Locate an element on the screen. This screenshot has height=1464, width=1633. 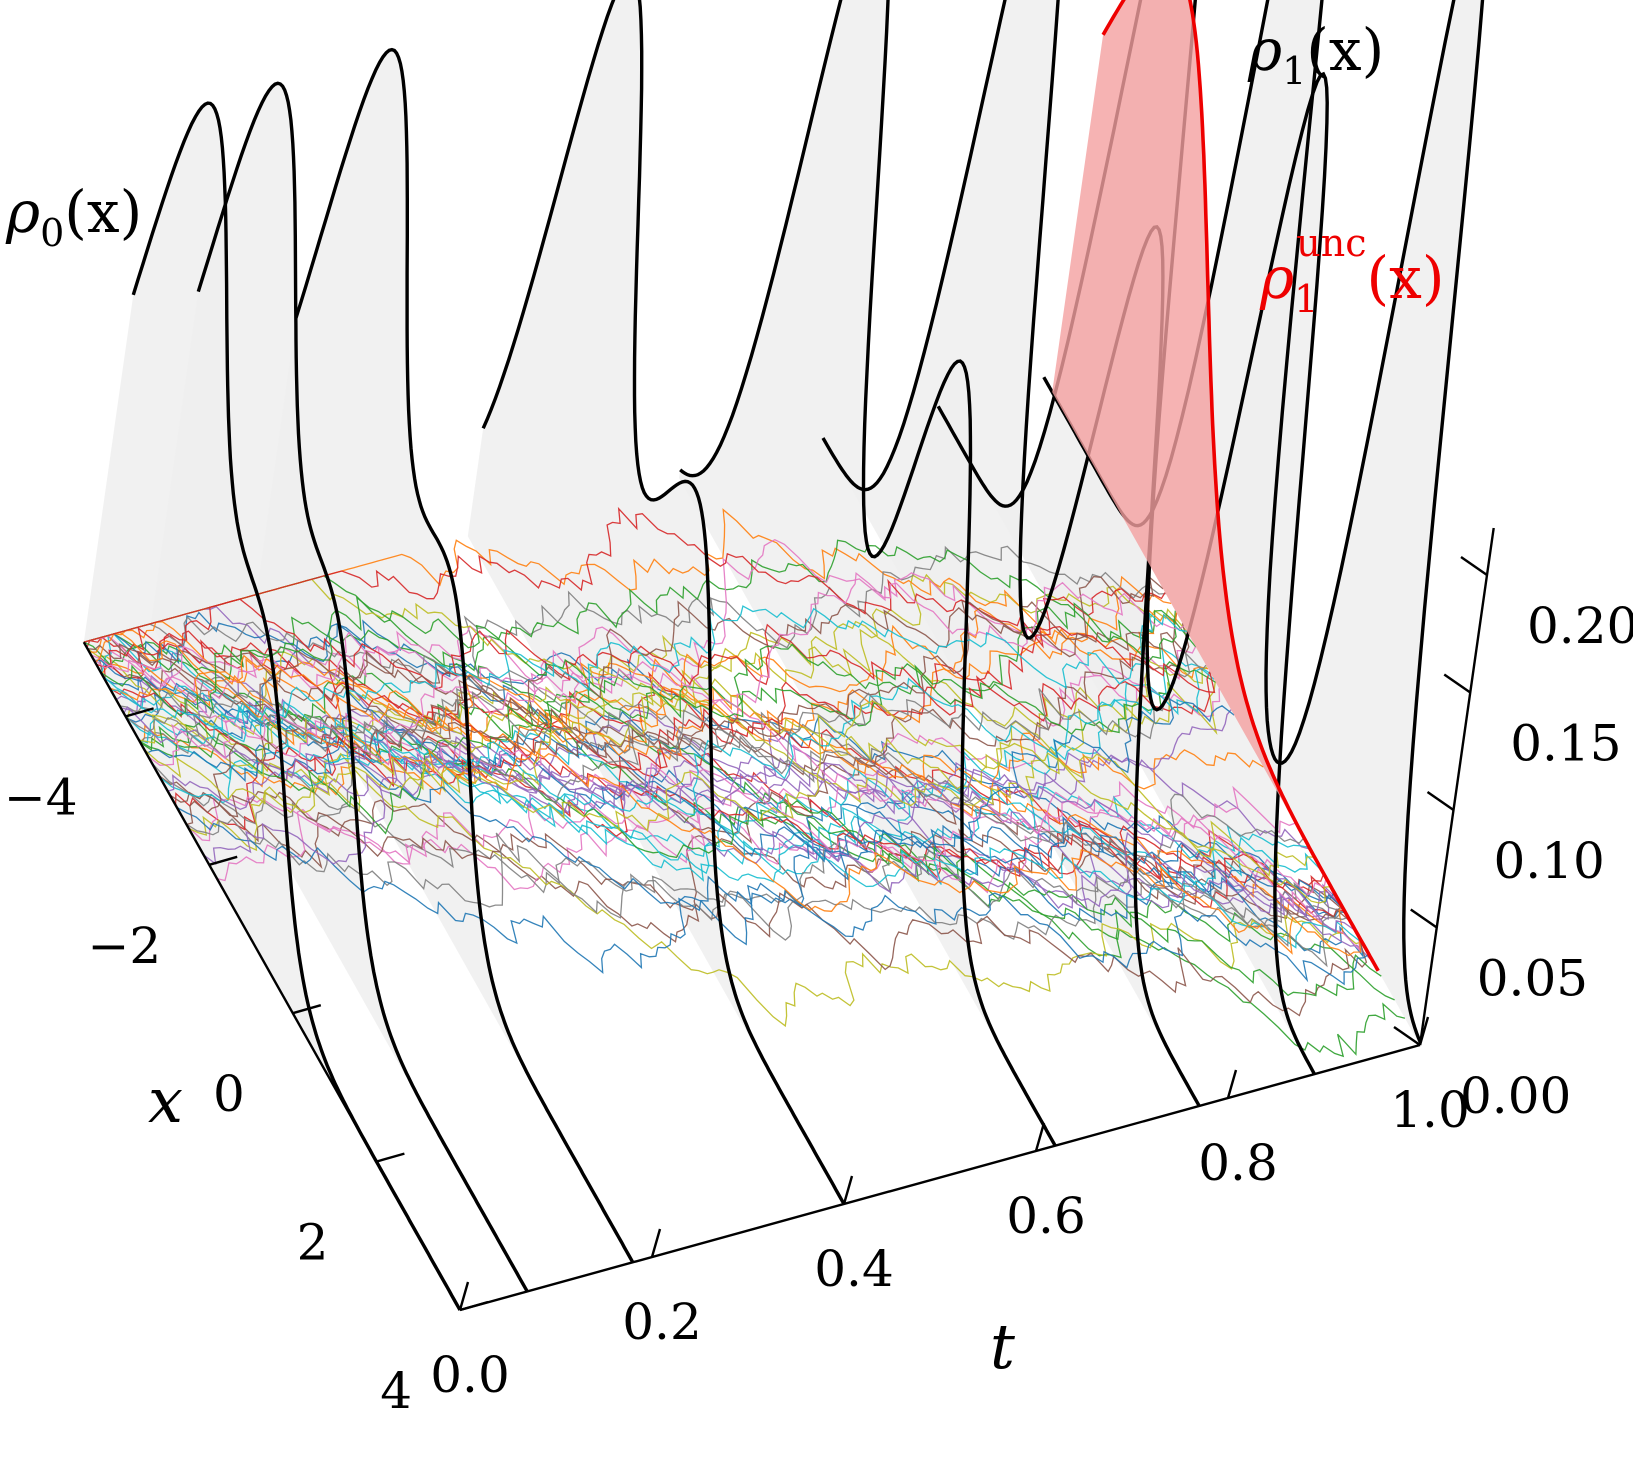
annotation-rho0: ρ0(x) is located at coordinates (73, 216).